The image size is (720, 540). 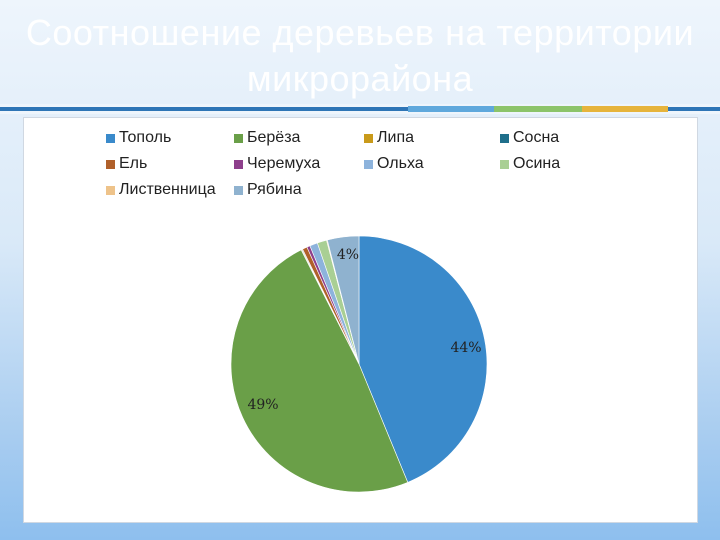 I want to click on legend-item: Тополь, so click(x=170, y=138).